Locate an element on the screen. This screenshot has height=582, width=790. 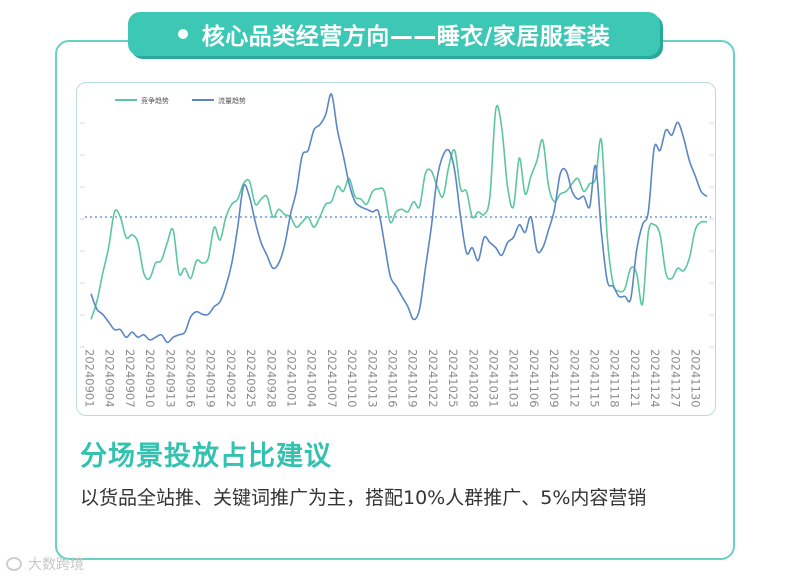
section-body: 以货品全站推、关键词推广为主，搭配10%人群推广、5%内容营销 is located at coordinates (363, 498).